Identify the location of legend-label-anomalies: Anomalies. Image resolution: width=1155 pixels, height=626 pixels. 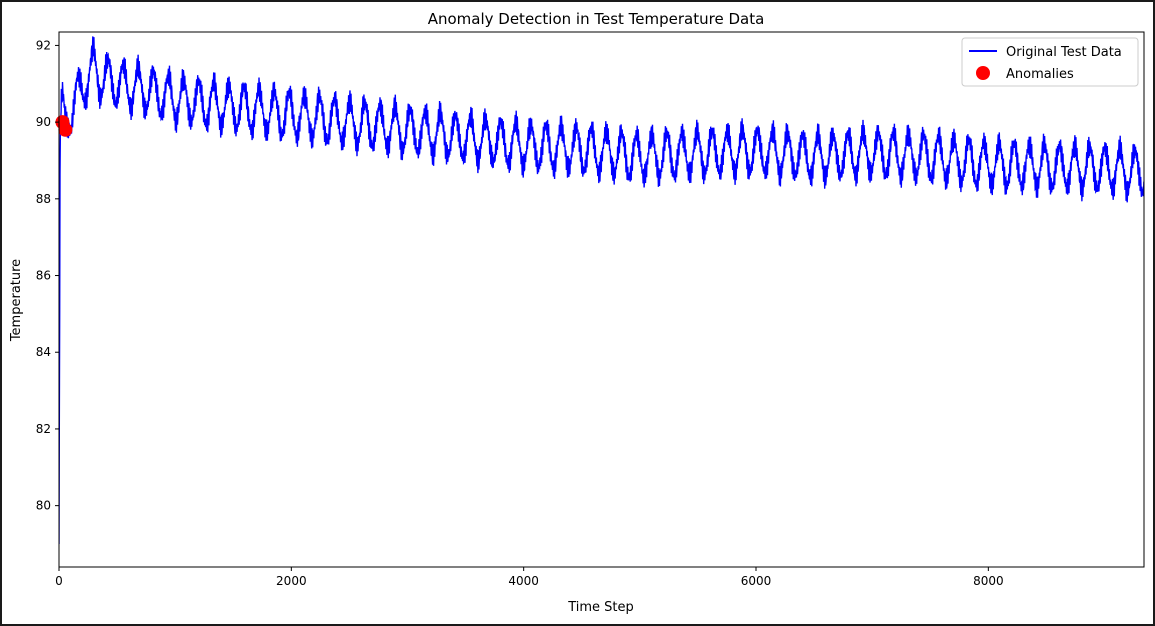
(1040, 74).